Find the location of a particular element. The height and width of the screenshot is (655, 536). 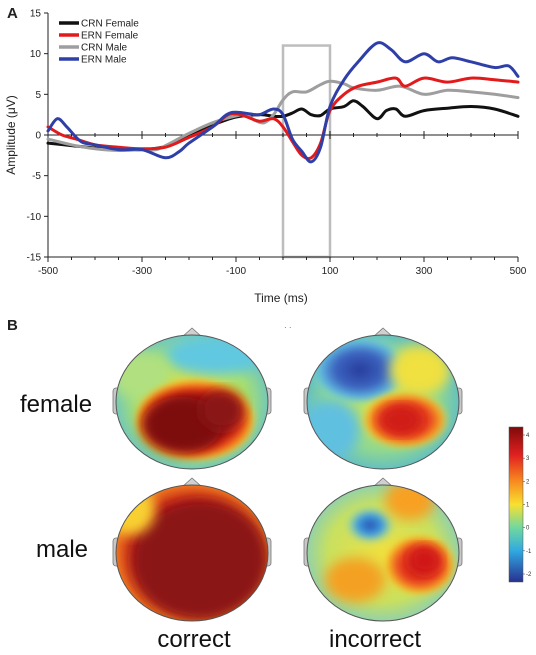

x-tick-label: -300 is located at coordinates (142, 271).